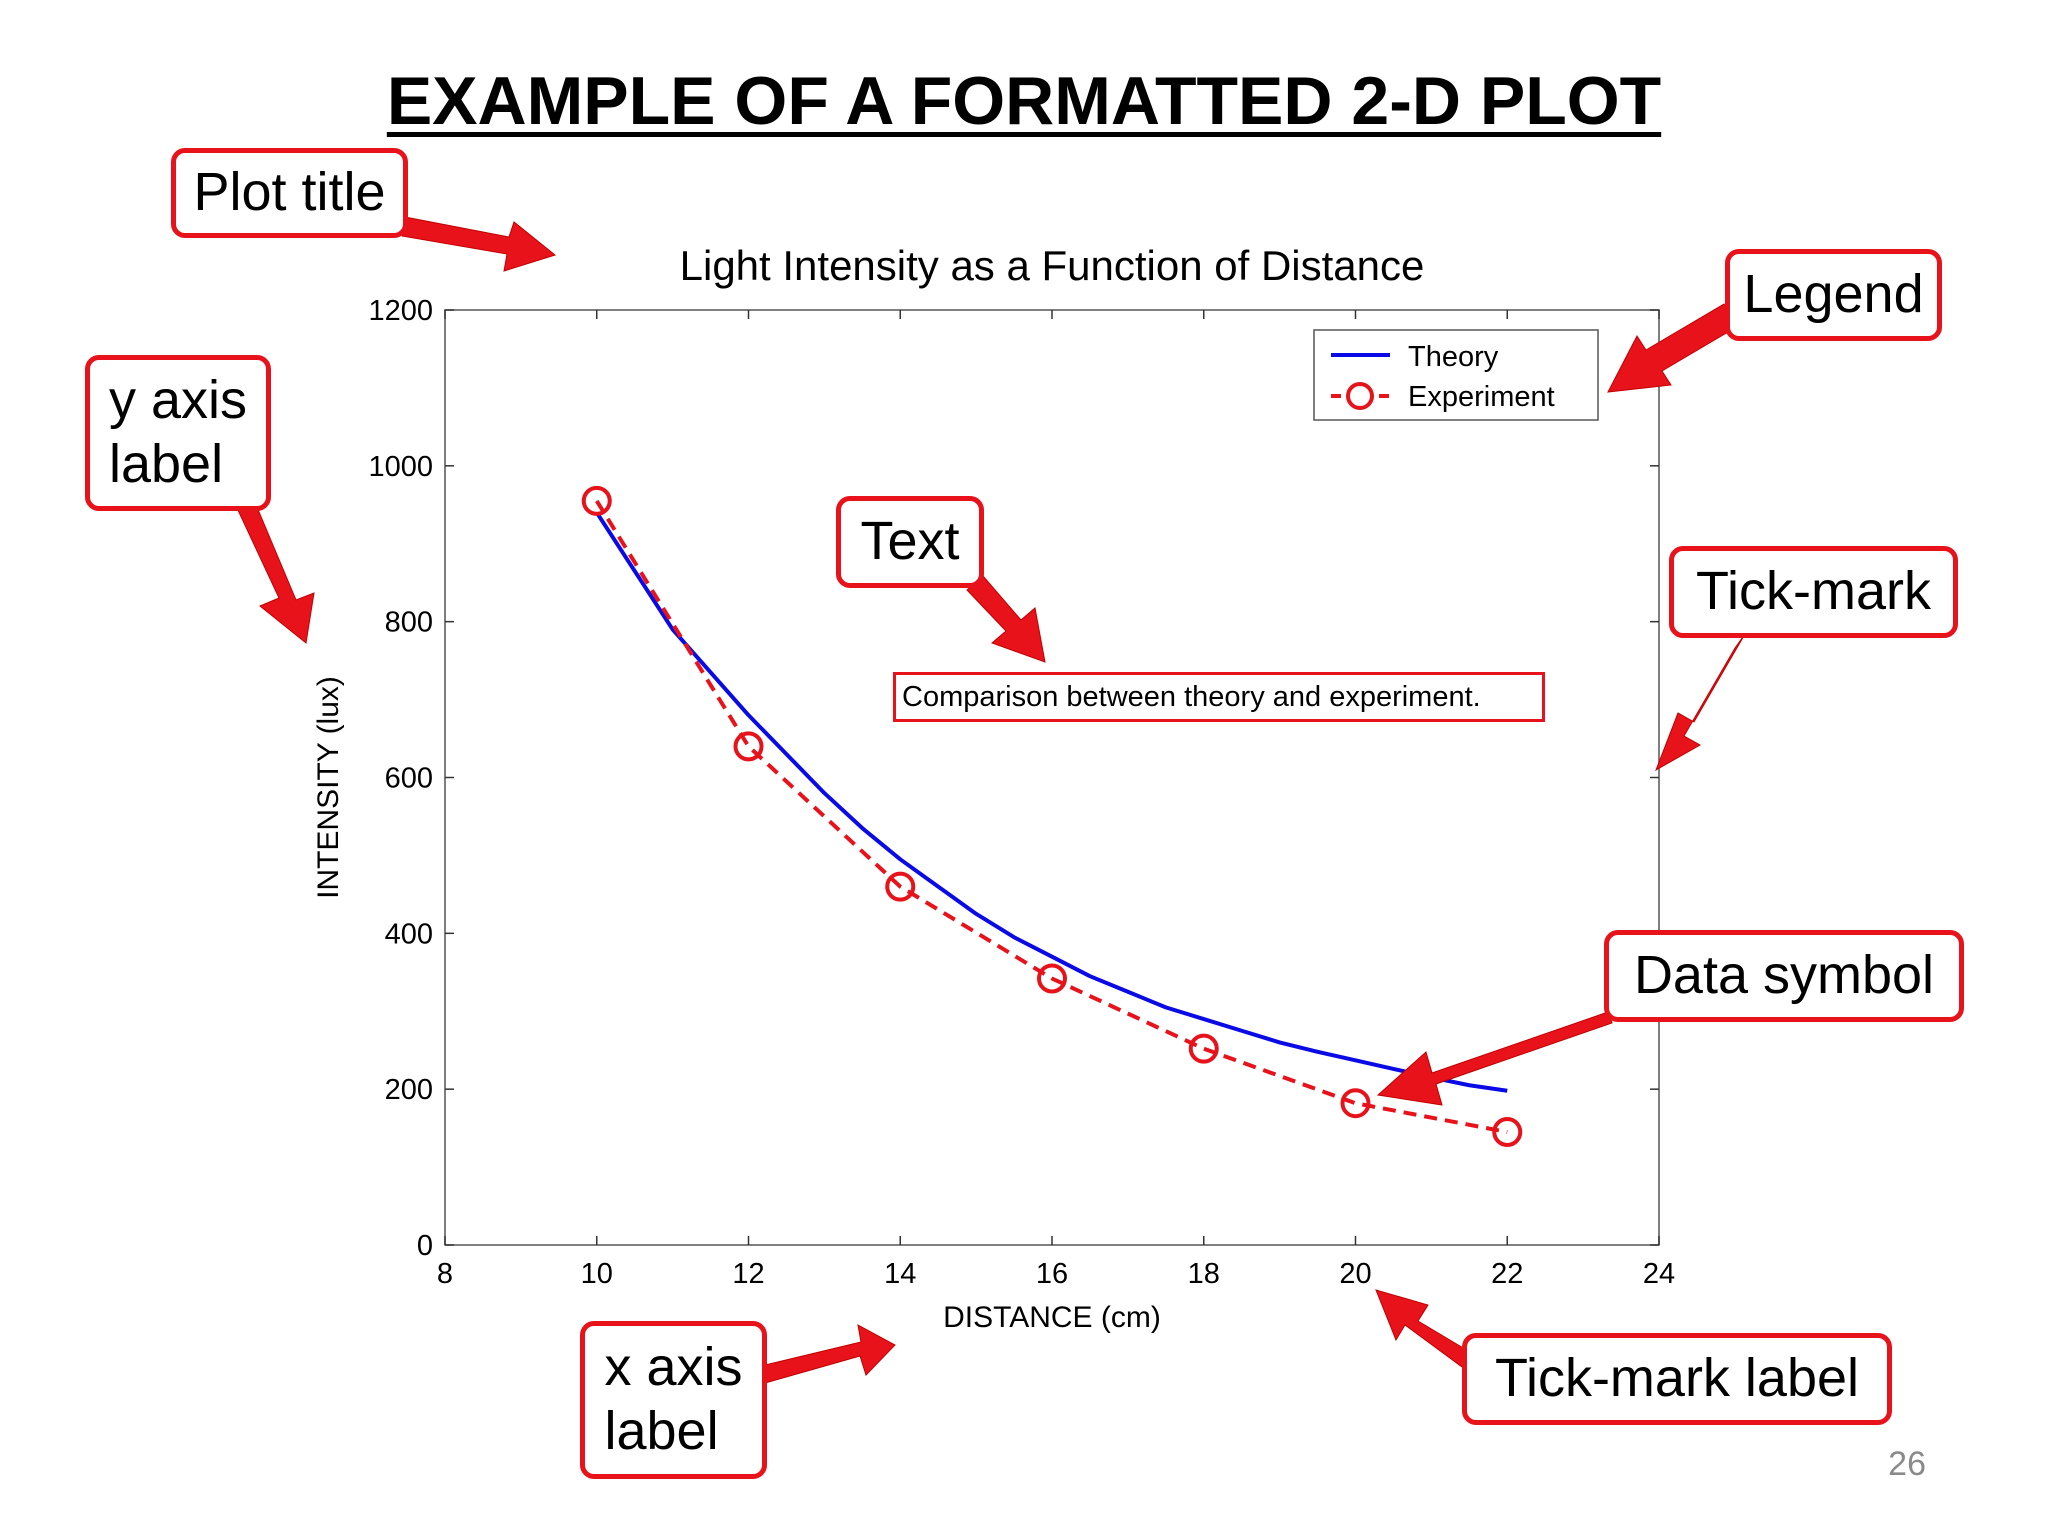  Describe the element at coordinates (1833, 295) in the screenshot. I see `legend-callout: Legend` at that location.